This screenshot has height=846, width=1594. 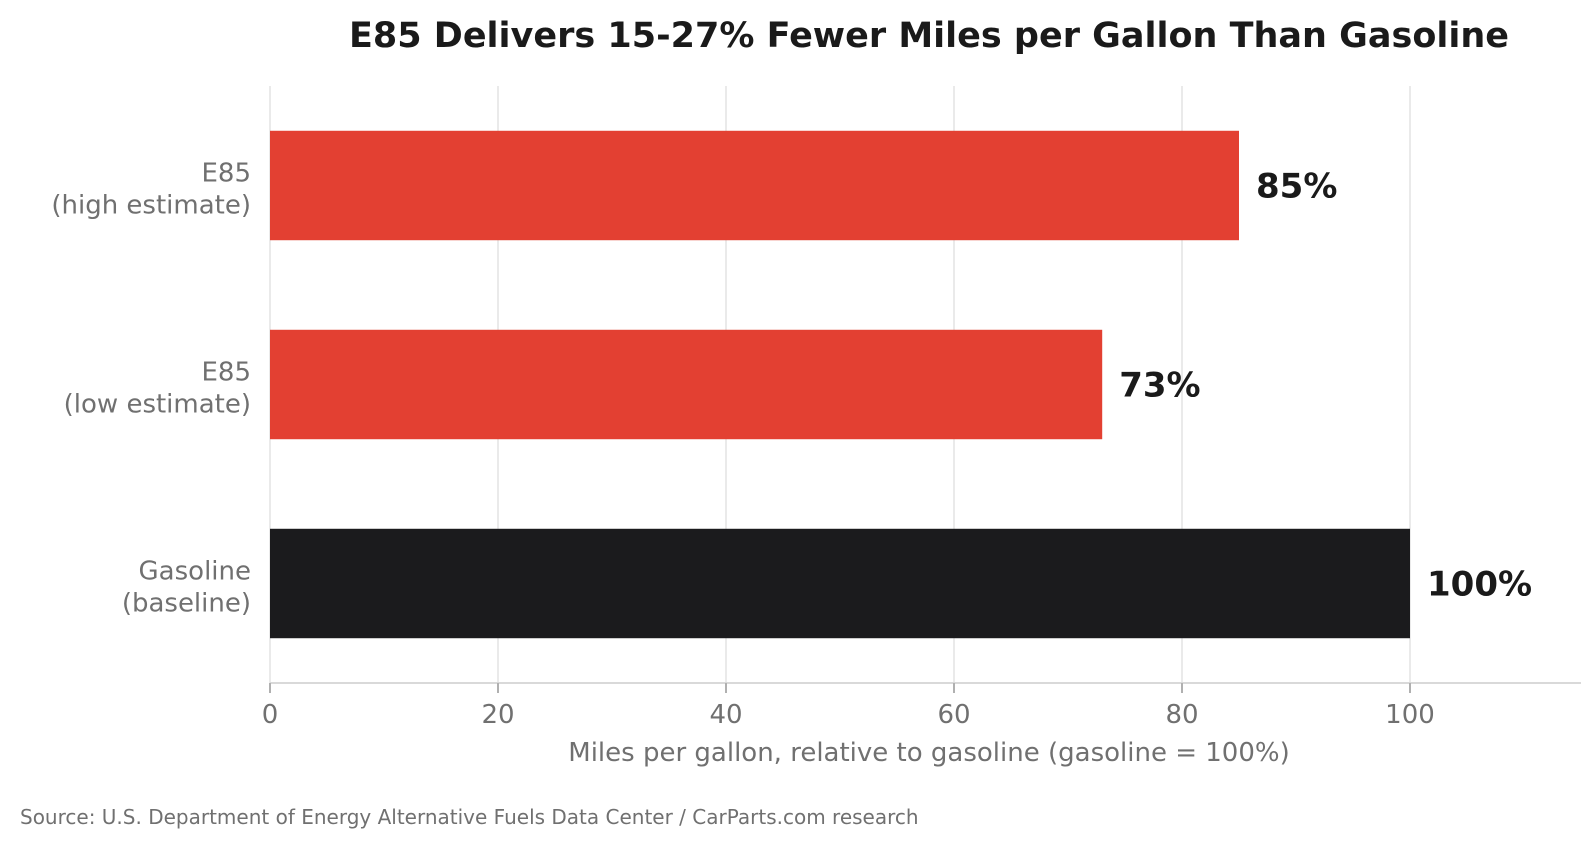 What do you see at coordinates (1181, 715) in the screenshot?
I see `x-tick-label-4: 80` at bounding box center [1181, 715].